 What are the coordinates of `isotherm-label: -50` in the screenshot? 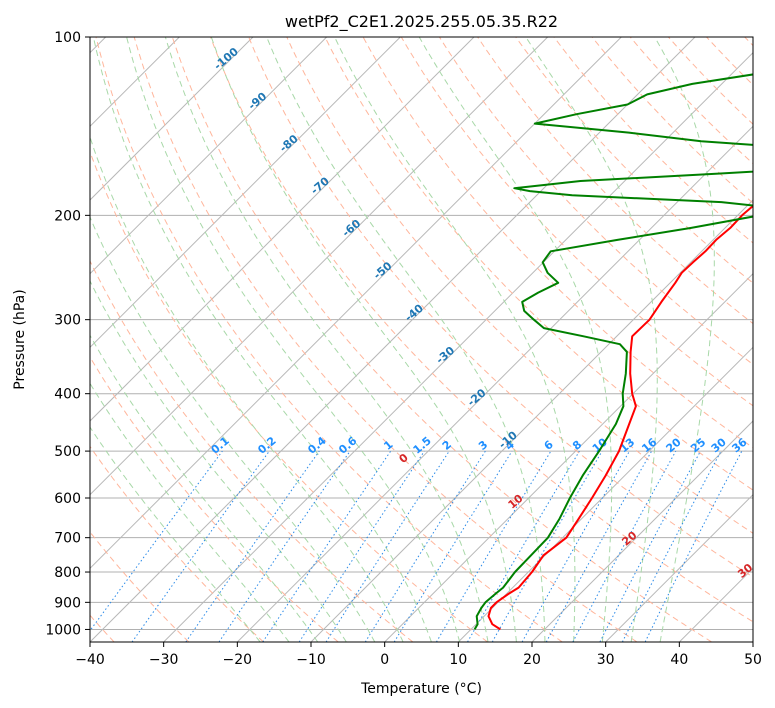 It's located at (383, 270).